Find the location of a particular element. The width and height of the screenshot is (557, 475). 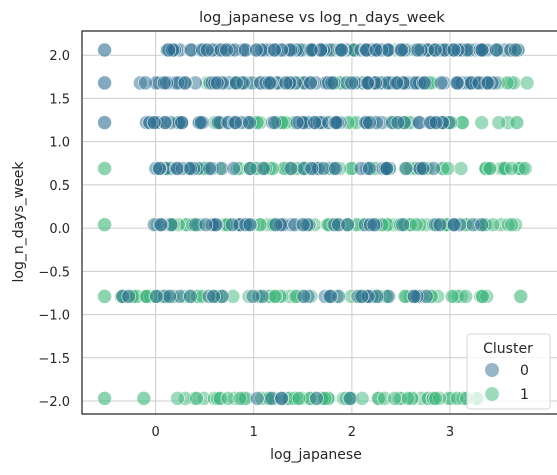

y-tick-label: −1.5 is located at coordinates (54, 359).